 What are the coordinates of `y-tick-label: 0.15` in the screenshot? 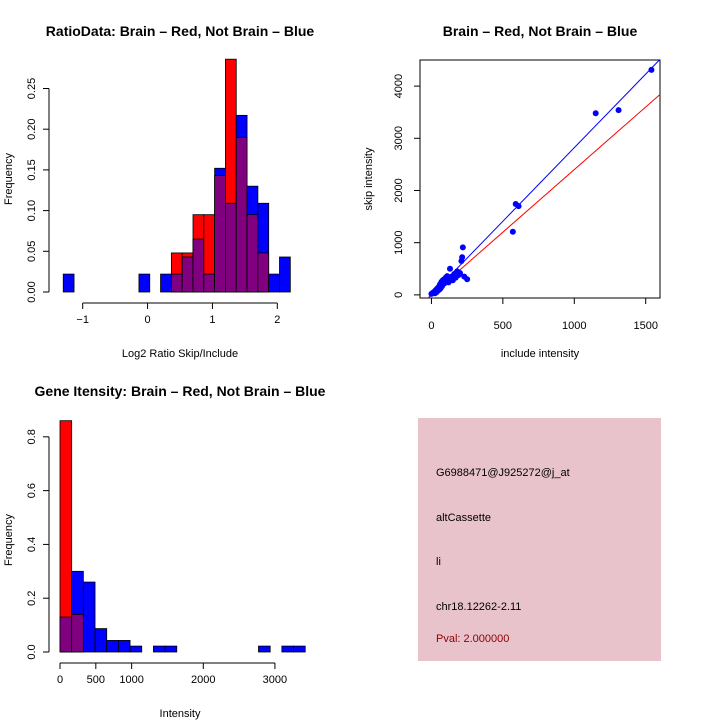 It's located at (32, 169).